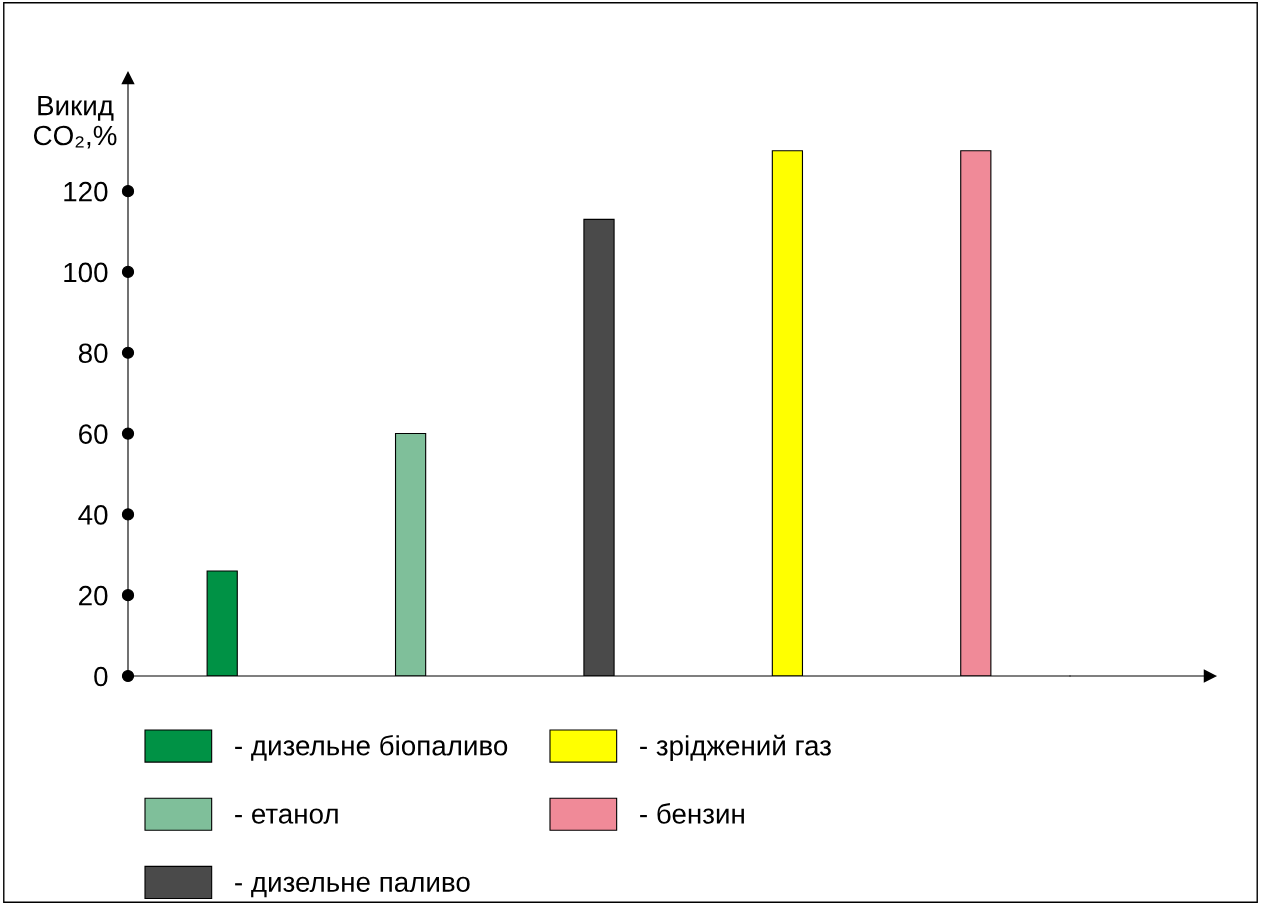  What do you see at coordinates (93, 434) in the screenshot?
I see `y-tick-label: 60` at bounding box center [93, 434].